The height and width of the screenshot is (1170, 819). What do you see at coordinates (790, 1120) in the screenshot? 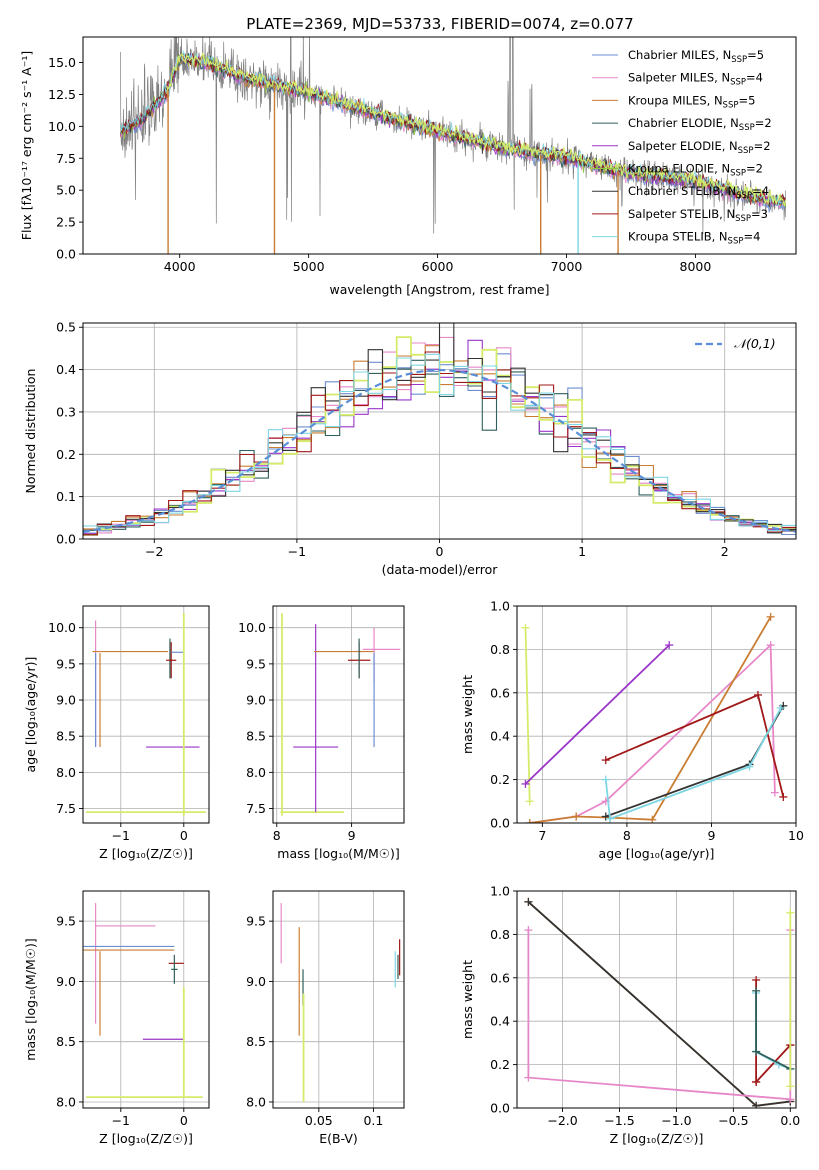
I see `x-tick-label: 0.0` at bounding box center [790, 1120].